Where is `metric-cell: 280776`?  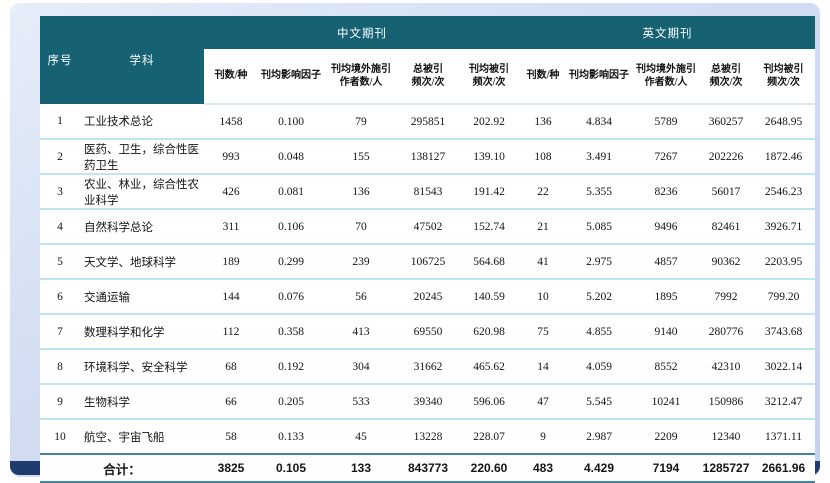
metric-cell: 280776 is located at coordinates (726, 332).